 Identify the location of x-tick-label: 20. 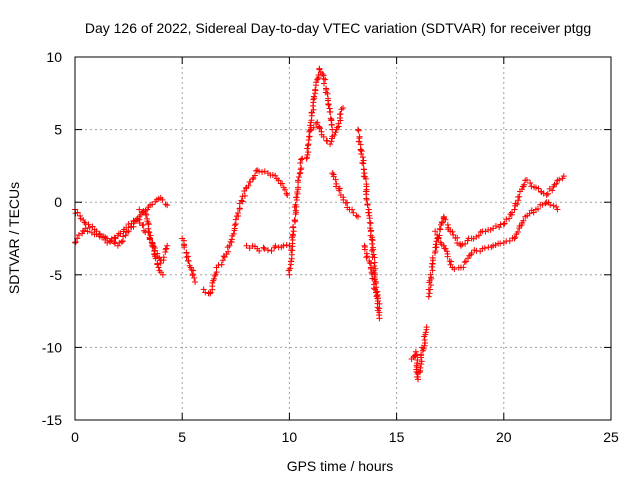
(504, 437).